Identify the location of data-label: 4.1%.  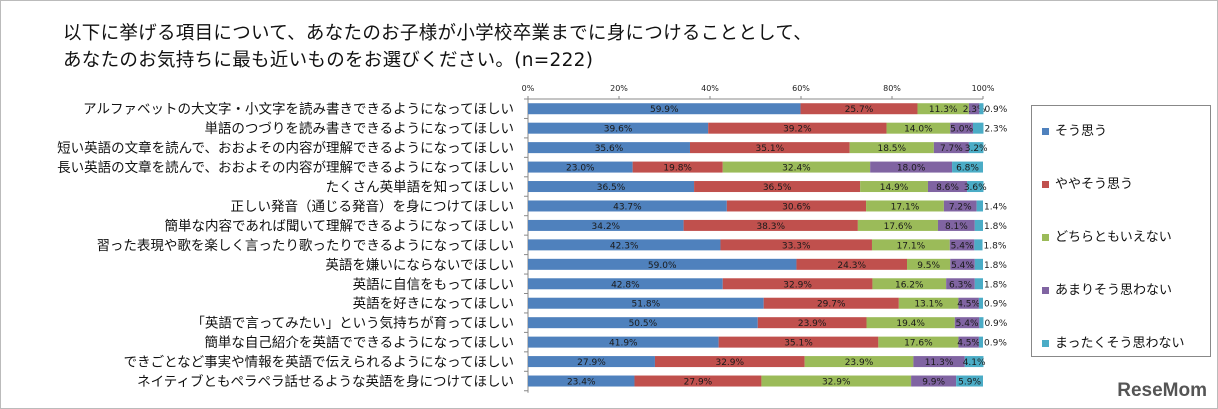
(974, 363).